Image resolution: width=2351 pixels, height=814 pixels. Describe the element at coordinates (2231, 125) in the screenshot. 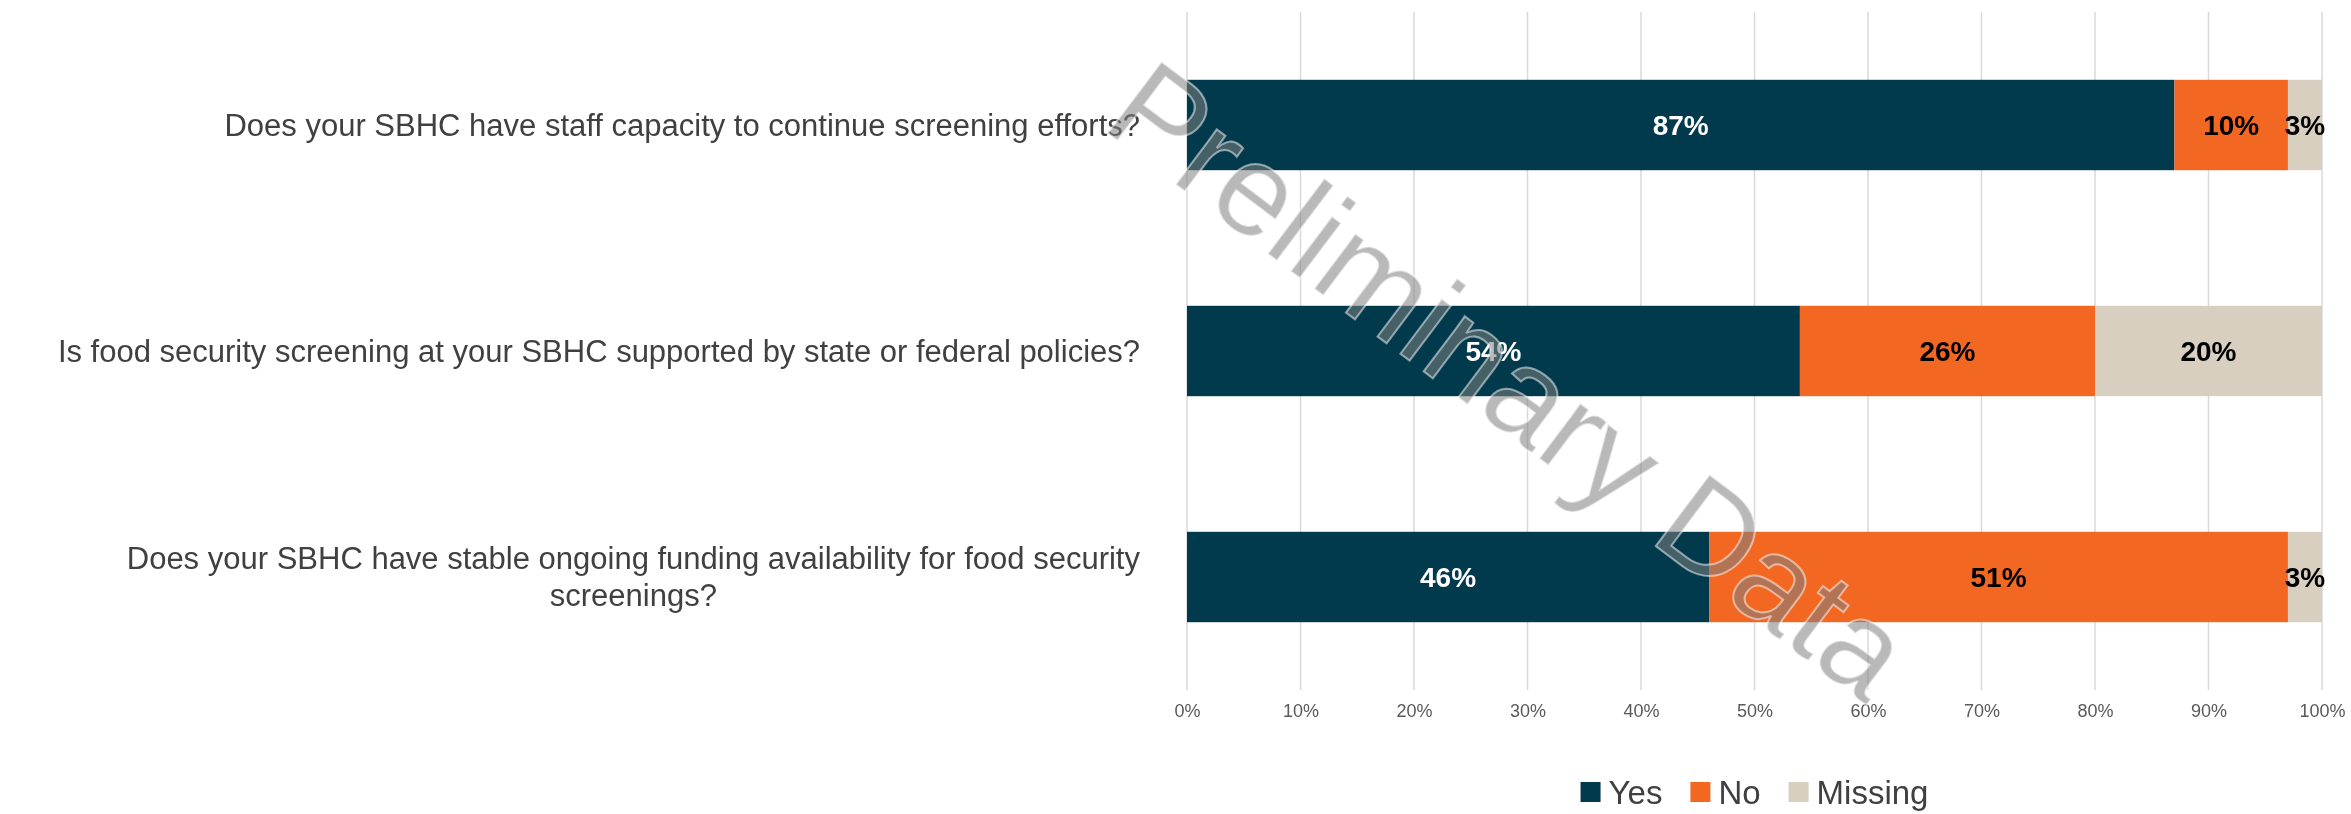

I see `data-label: 10%` at that location.